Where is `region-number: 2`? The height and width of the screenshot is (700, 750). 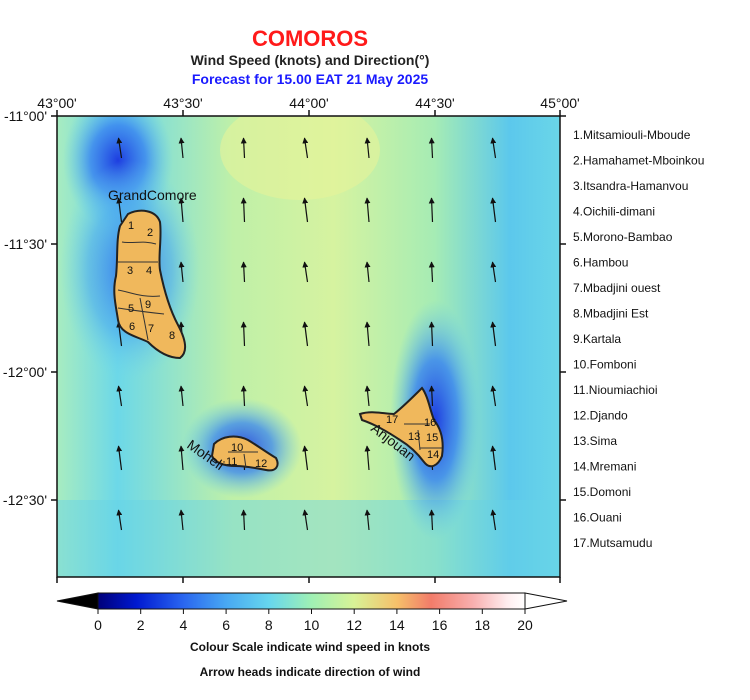 region-number: 2 is located at coordinates (150, 233).